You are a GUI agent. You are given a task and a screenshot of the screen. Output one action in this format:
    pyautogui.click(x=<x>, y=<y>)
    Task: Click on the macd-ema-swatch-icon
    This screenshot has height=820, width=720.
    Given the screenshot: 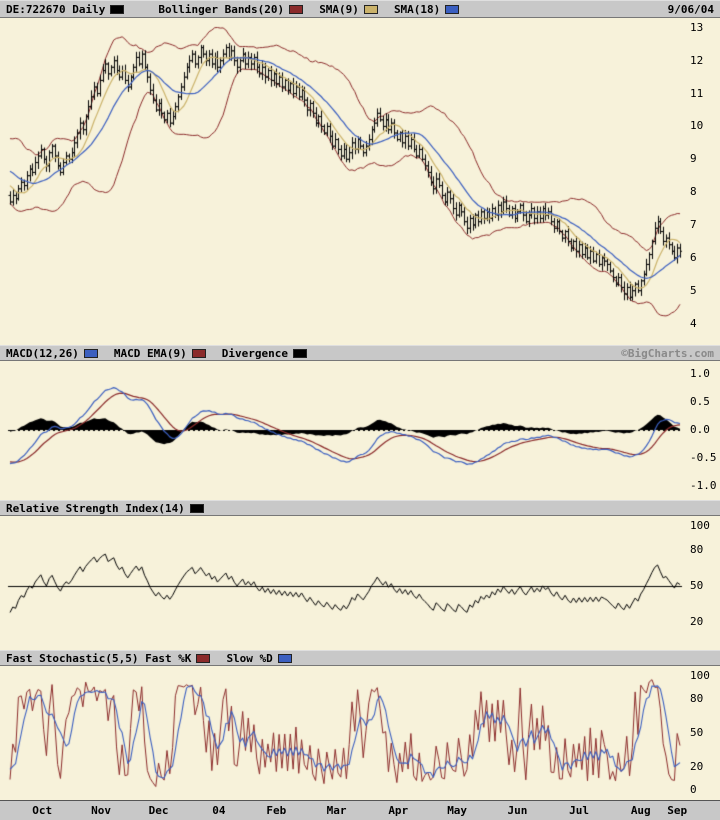 What is the action you would take?
    pyautogui.click(x=198, y=353)
    